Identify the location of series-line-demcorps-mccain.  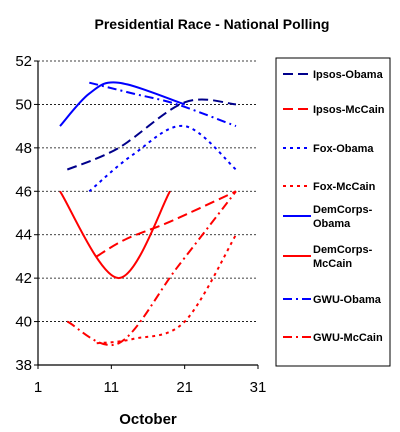
(115, 235).